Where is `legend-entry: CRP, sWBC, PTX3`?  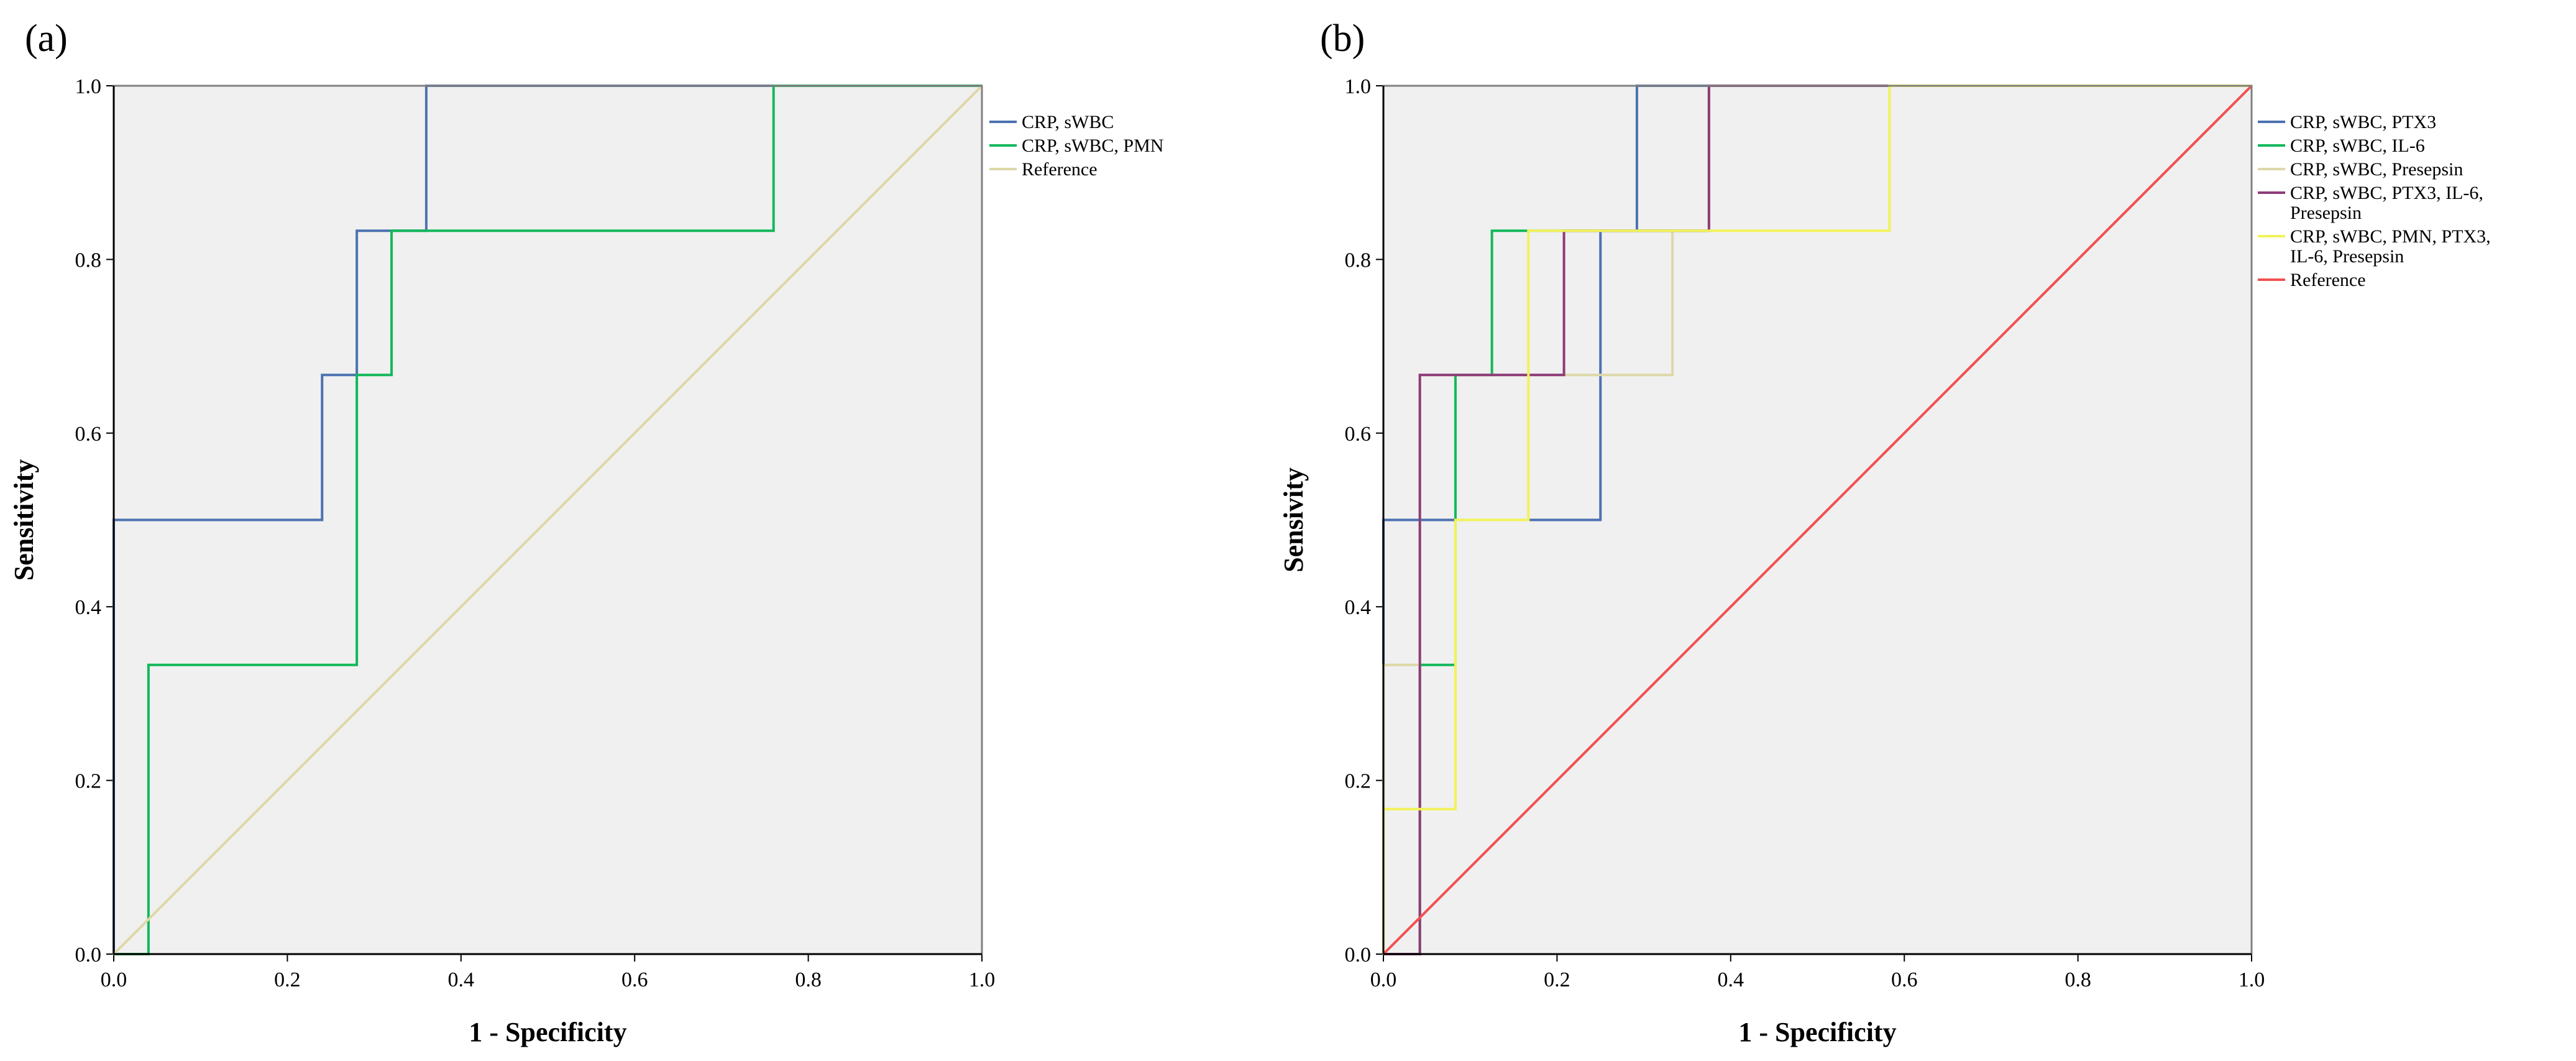 legend-entry: CRP, sWBC, PTX3 is located at coordinates (2347, 122).